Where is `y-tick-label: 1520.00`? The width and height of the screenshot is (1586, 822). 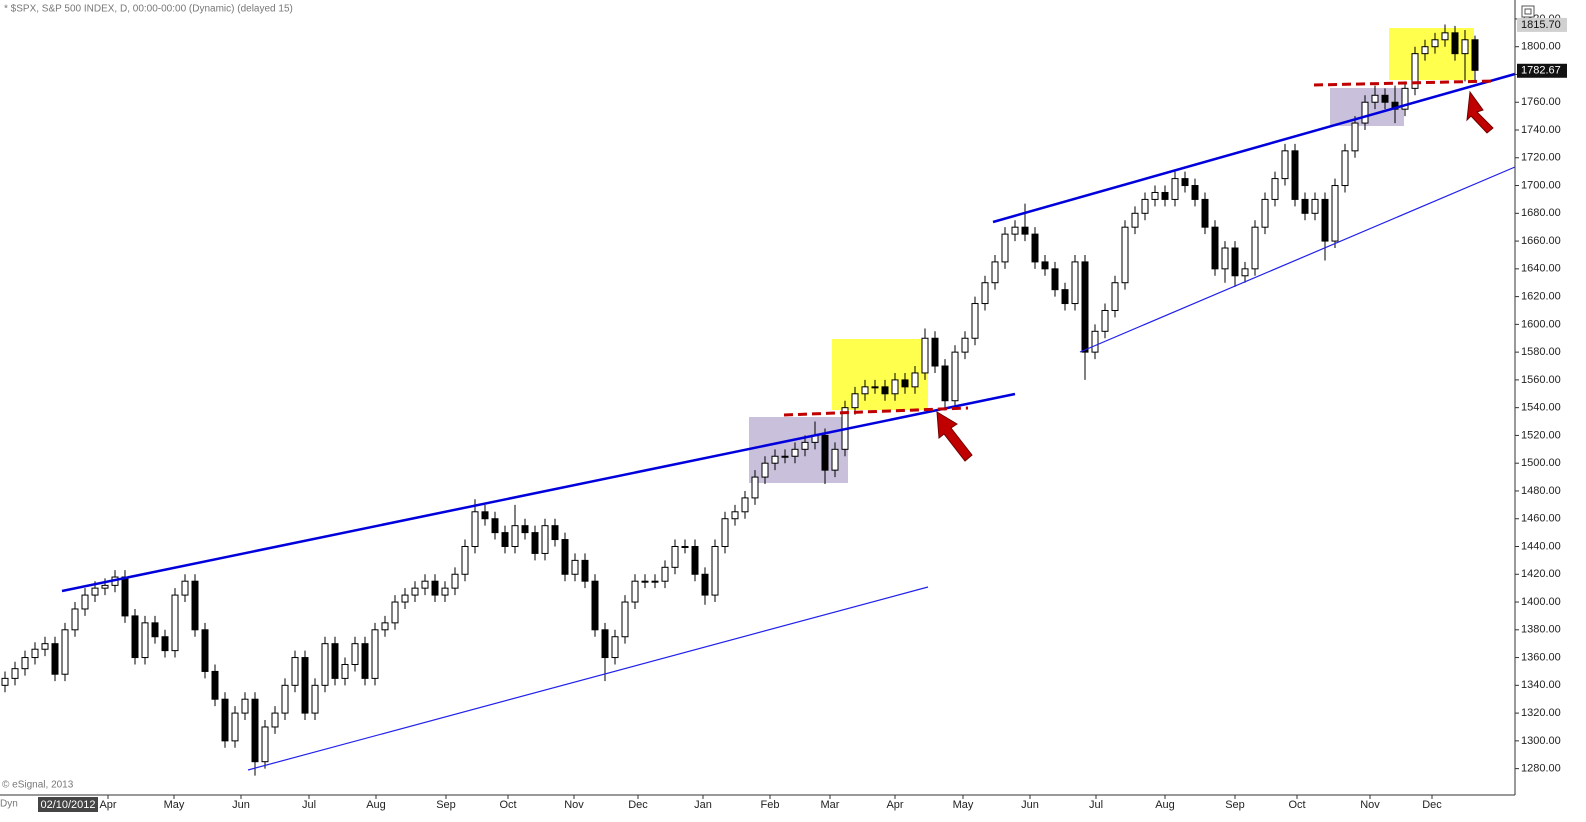 y-tick-label: 1520.00 is located at coordinates (1541, 435).